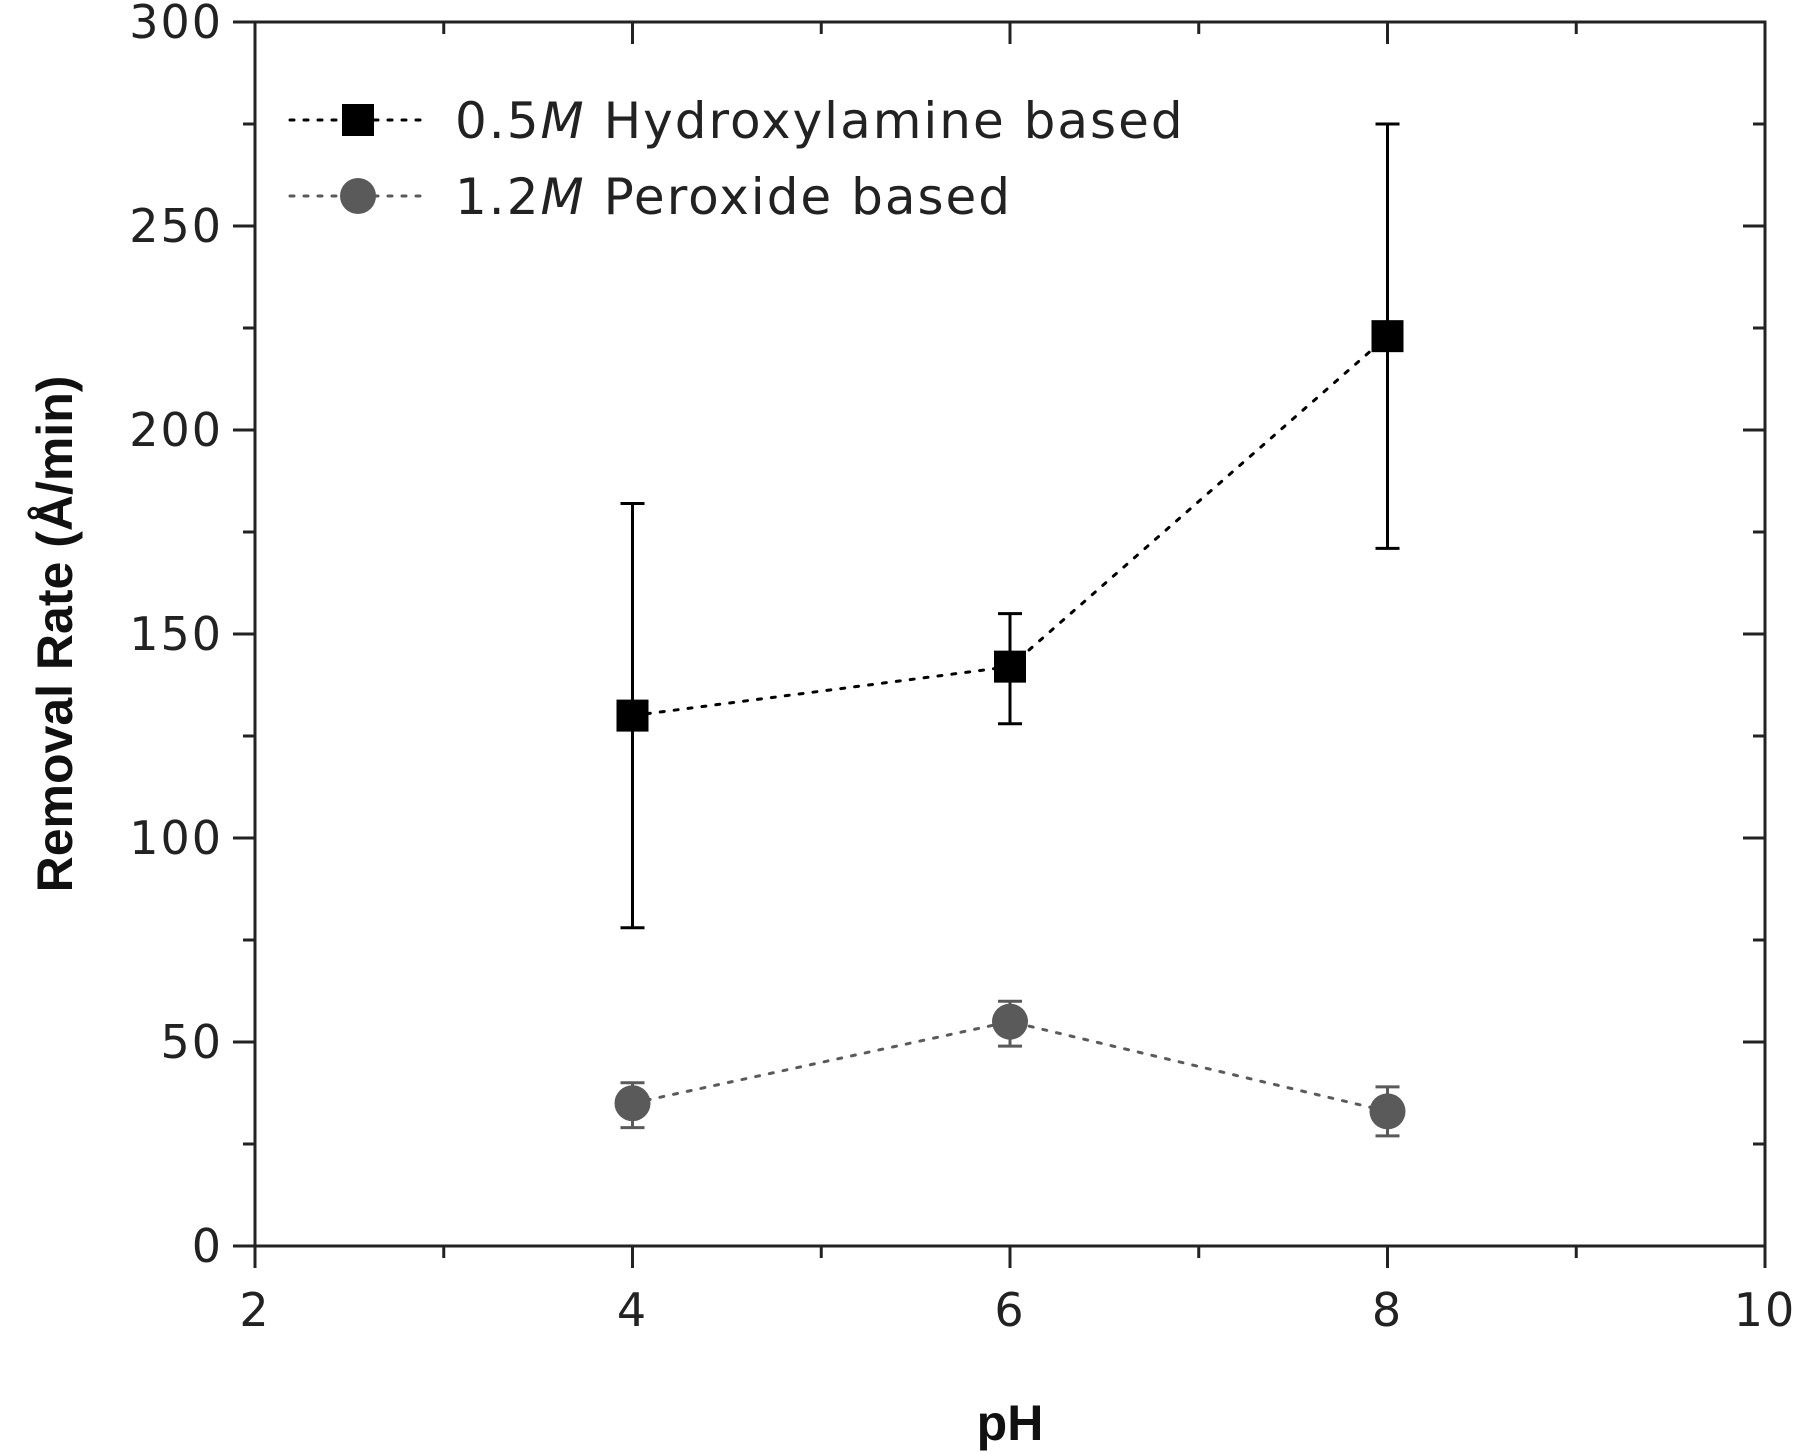 Image resolution: width=1800 pixels, height=1454 pixels. Describe the element at coordinates (632, 1310) in the screenshot. I see `x-tick-label: 4` at that location.